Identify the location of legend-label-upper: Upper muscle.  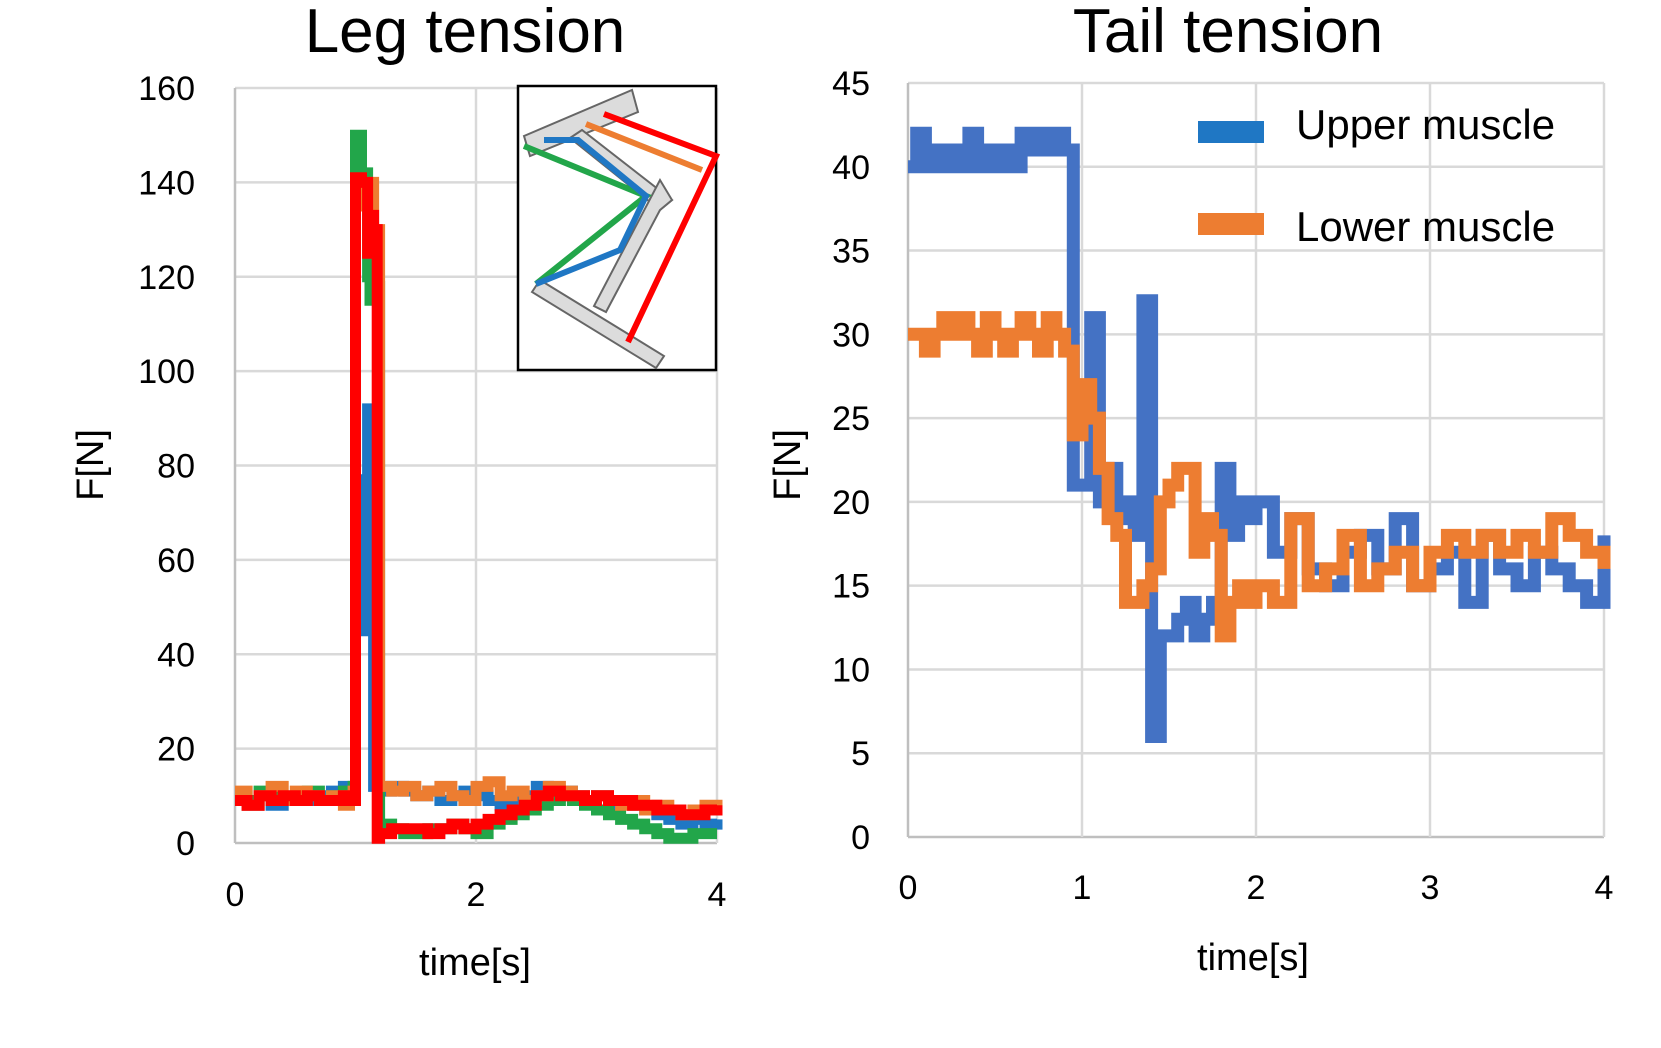
(1425, 124).